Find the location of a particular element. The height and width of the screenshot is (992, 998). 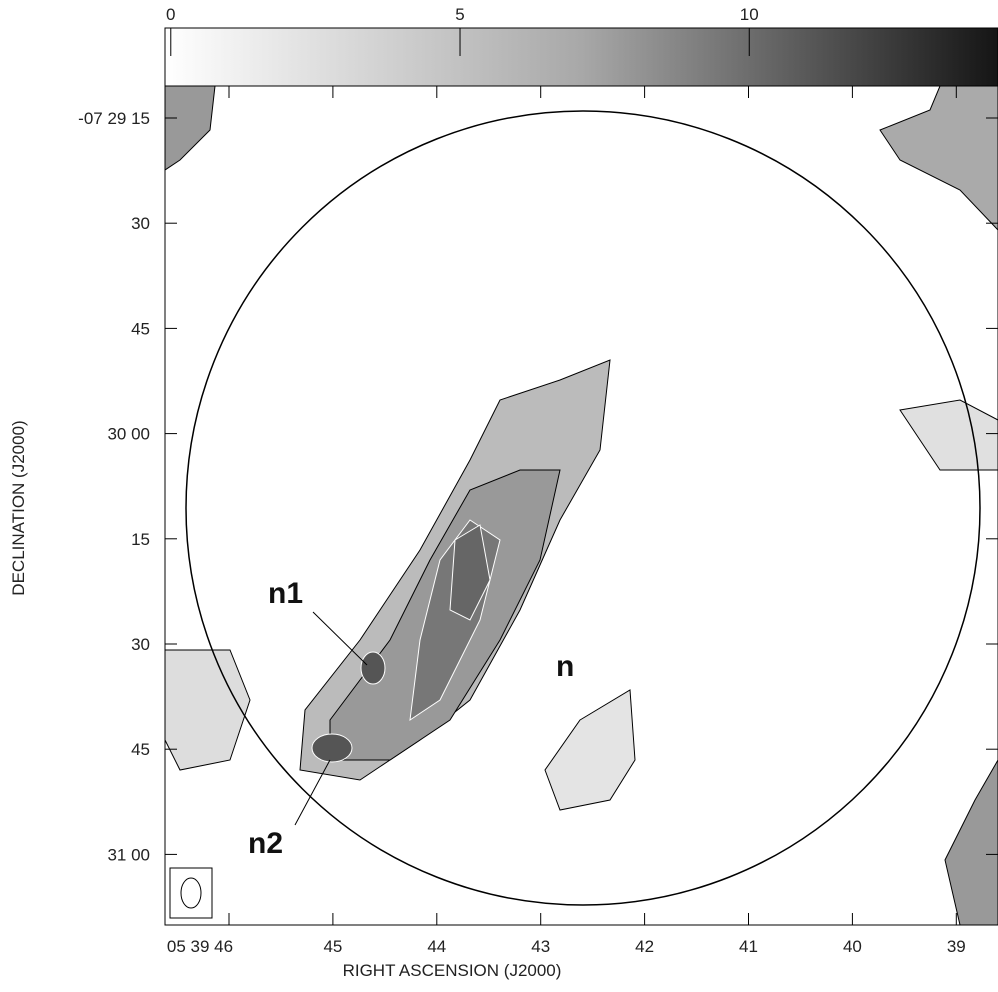

x-tick-label: 43 is located at coordinates (540, 946).